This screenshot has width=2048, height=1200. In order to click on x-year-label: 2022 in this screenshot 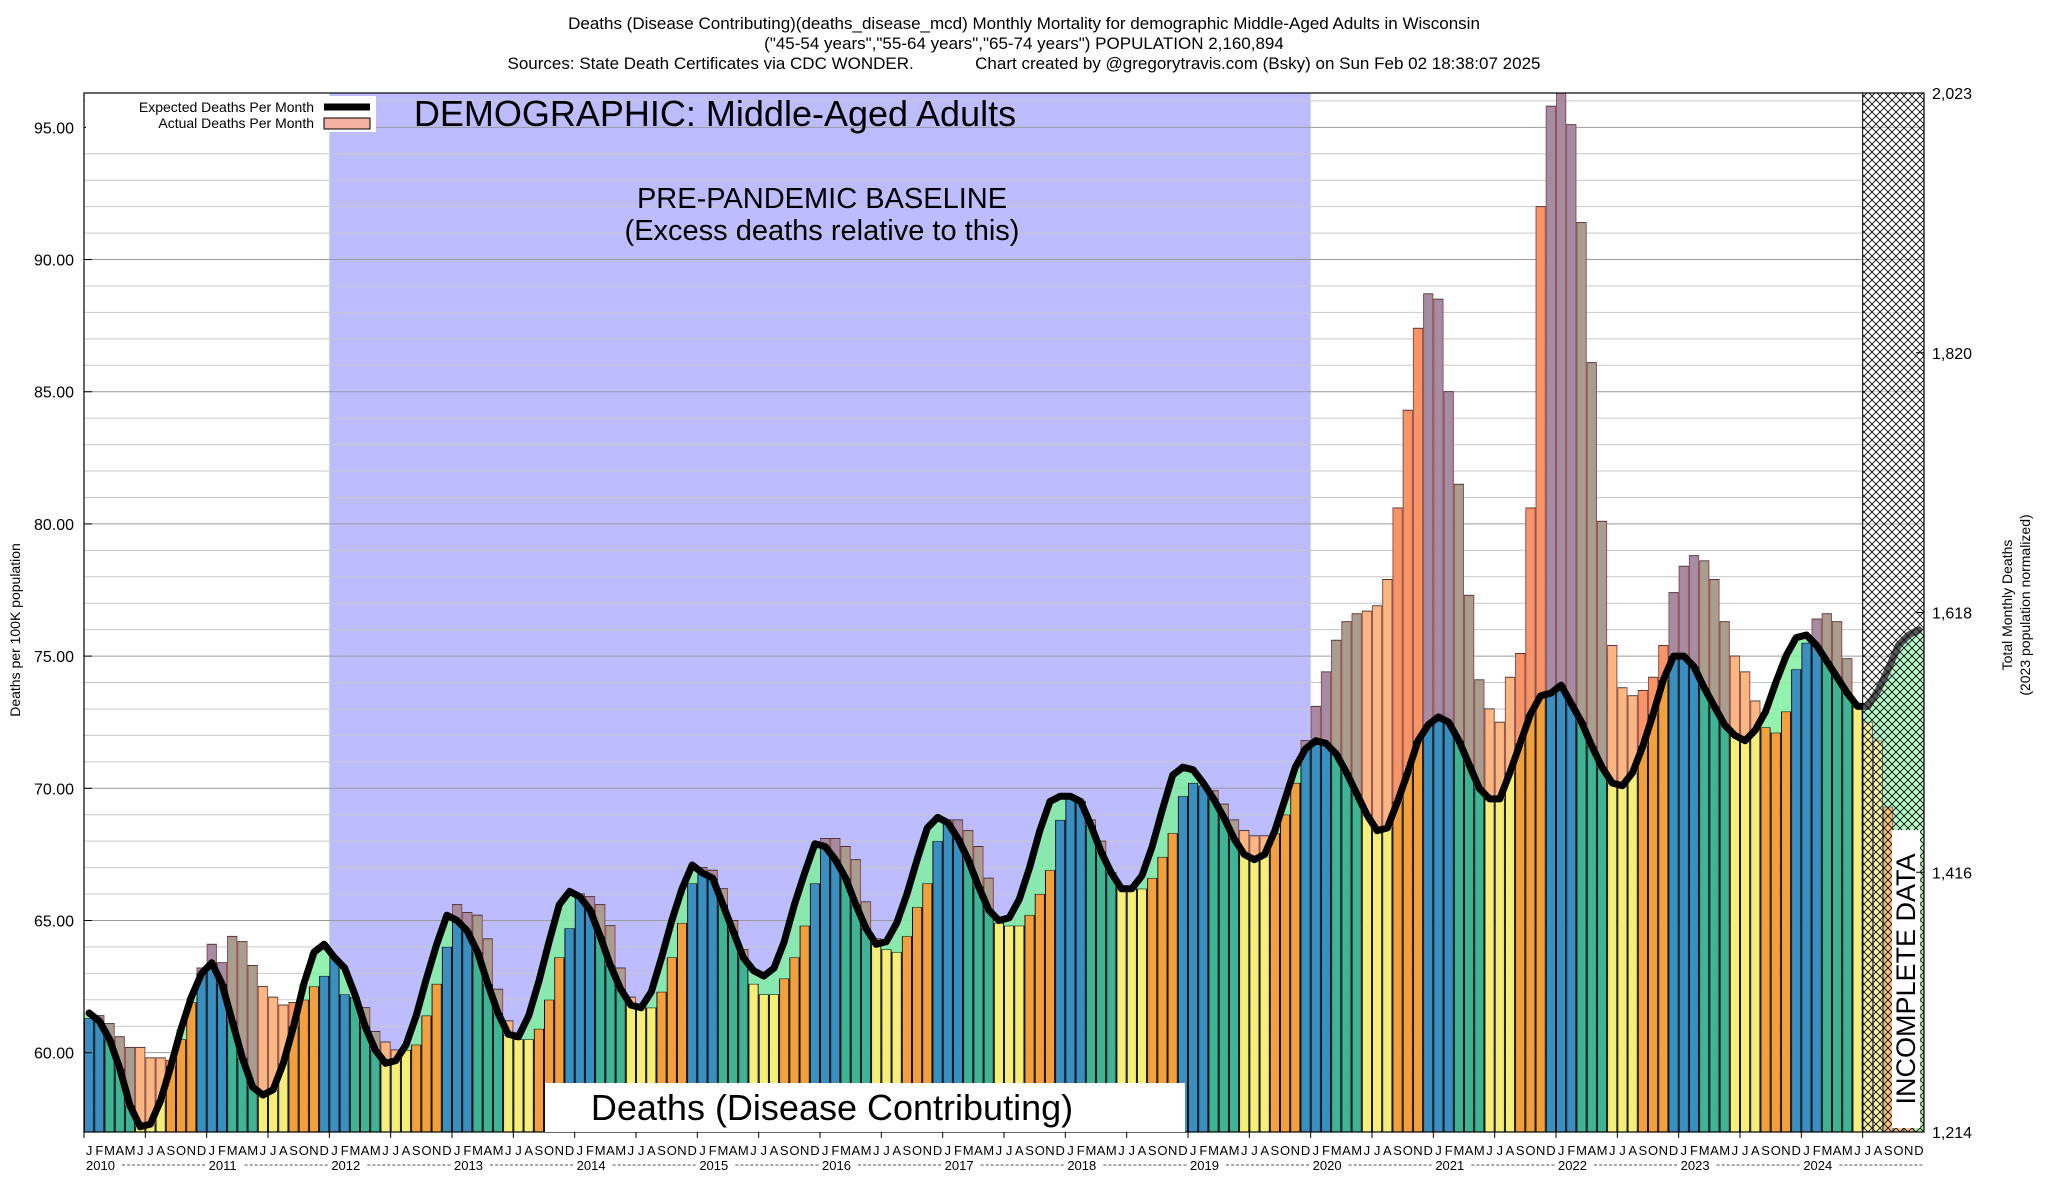, I will do `click(1572, 1165)`.